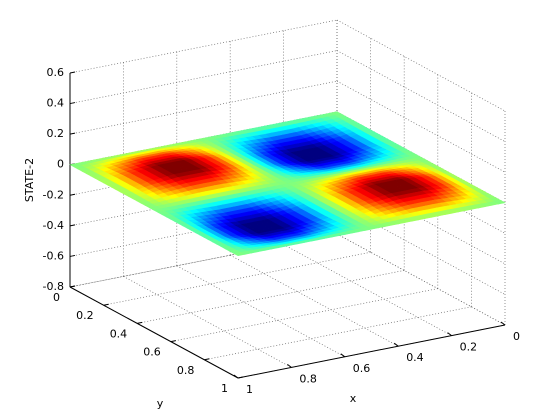  Describe the element at coordinates (516, 336) in the screenshot. I see `x-tick-label: 0` at that location.